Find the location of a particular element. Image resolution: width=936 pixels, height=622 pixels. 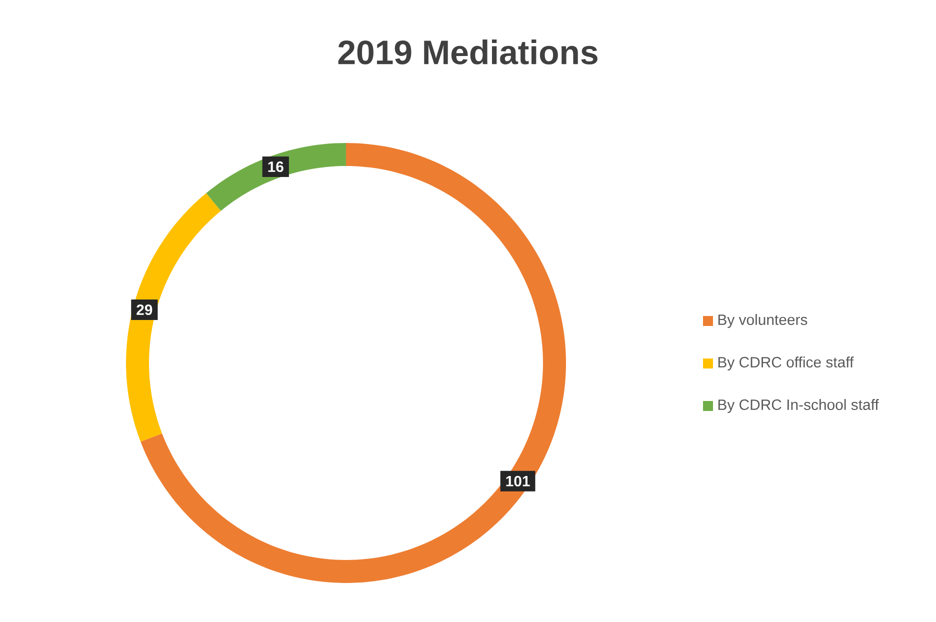

legend-label: By CDRC office staff is located at coordinates (786, 363).